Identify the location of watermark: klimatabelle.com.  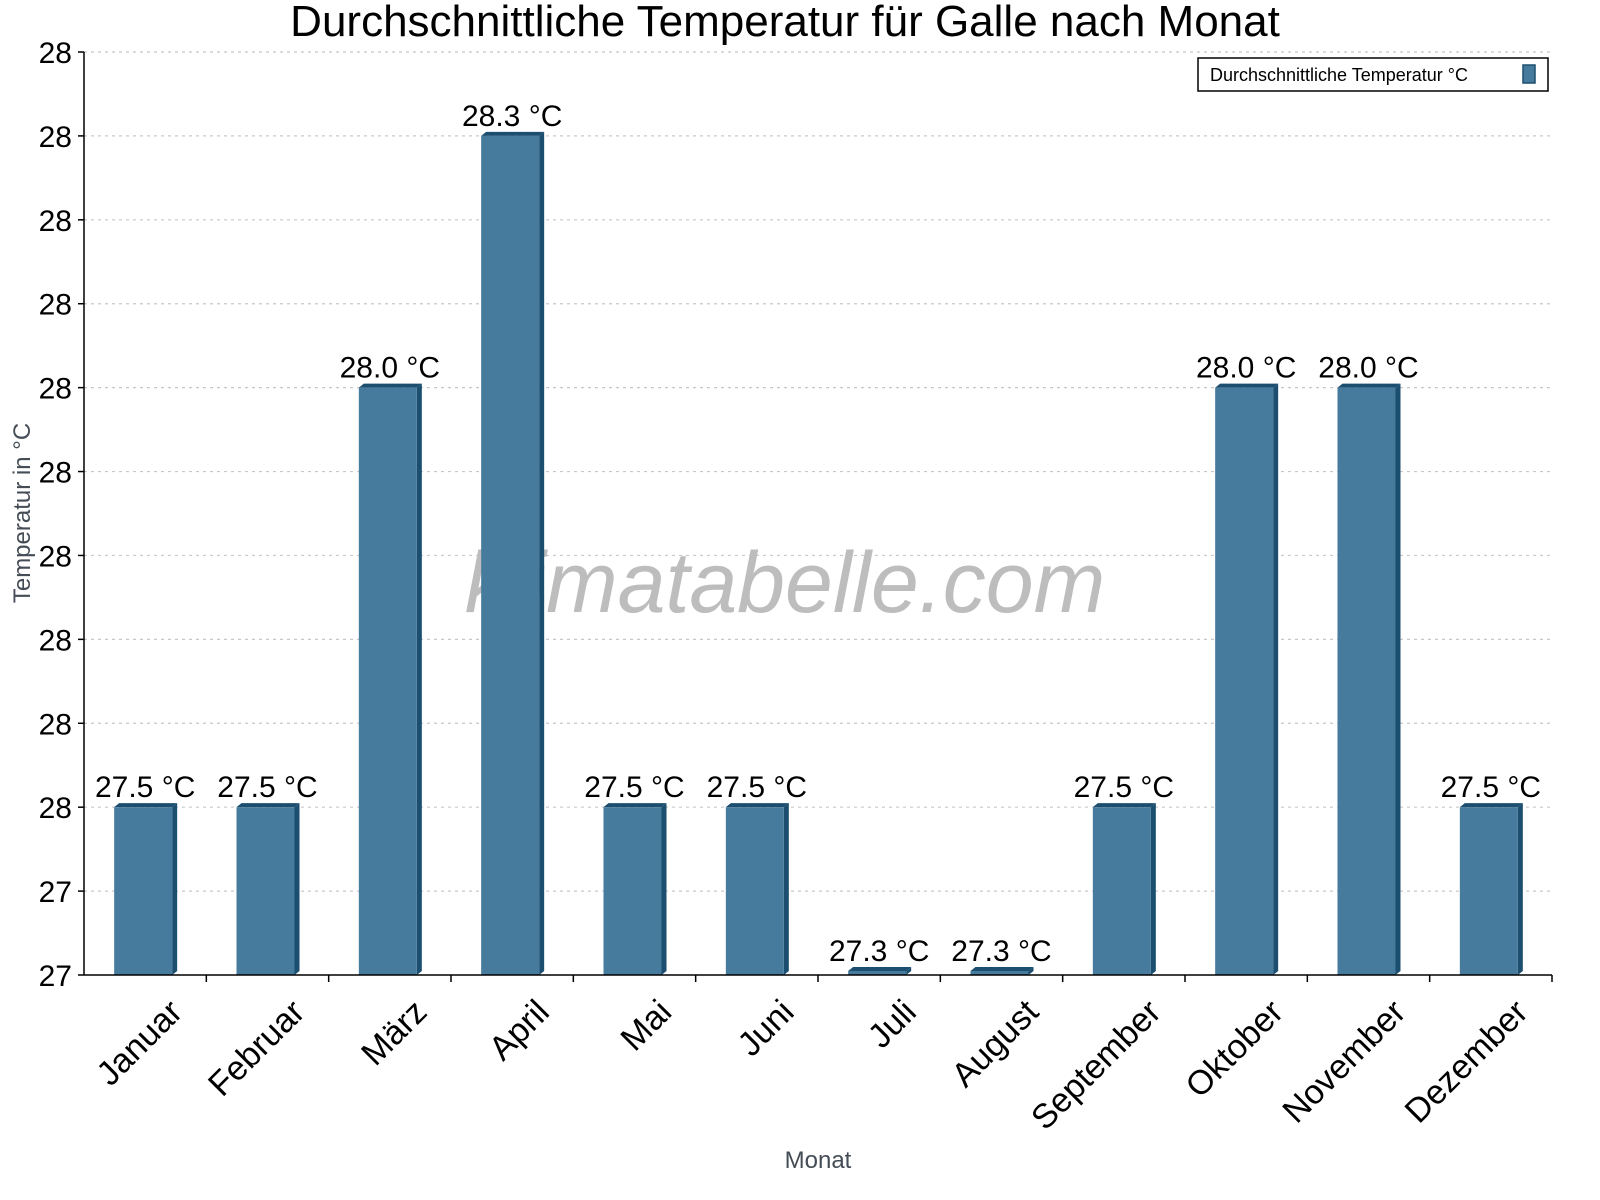
(785, 583).